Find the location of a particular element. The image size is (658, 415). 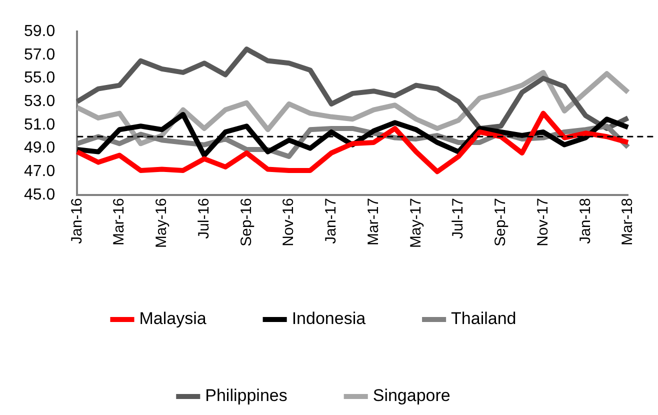

y-tick-label: 55.0 is located at coordinates (40, 78).